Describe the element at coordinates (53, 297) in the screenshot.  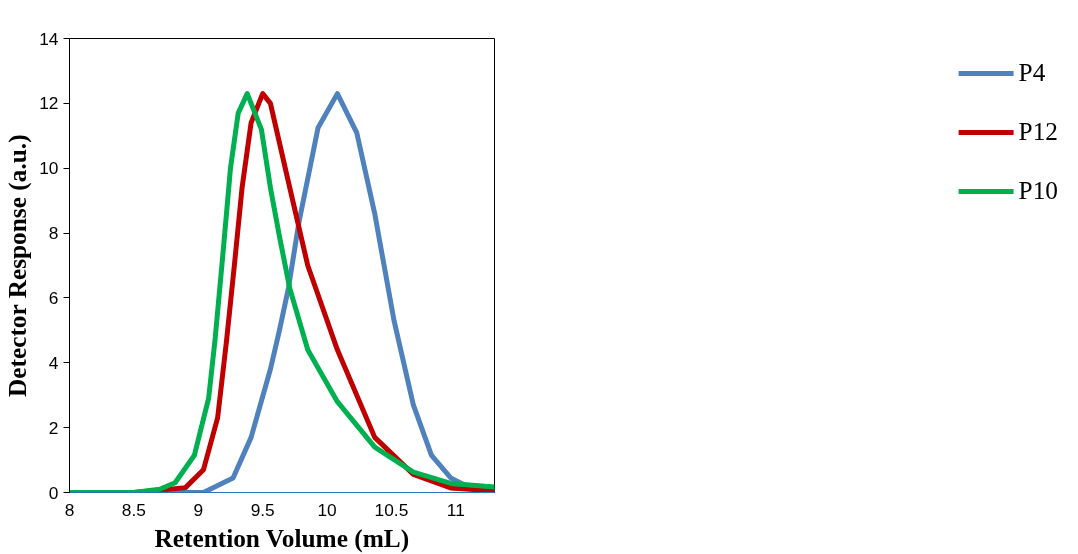
I see `y-tick-label: 6` at that location.